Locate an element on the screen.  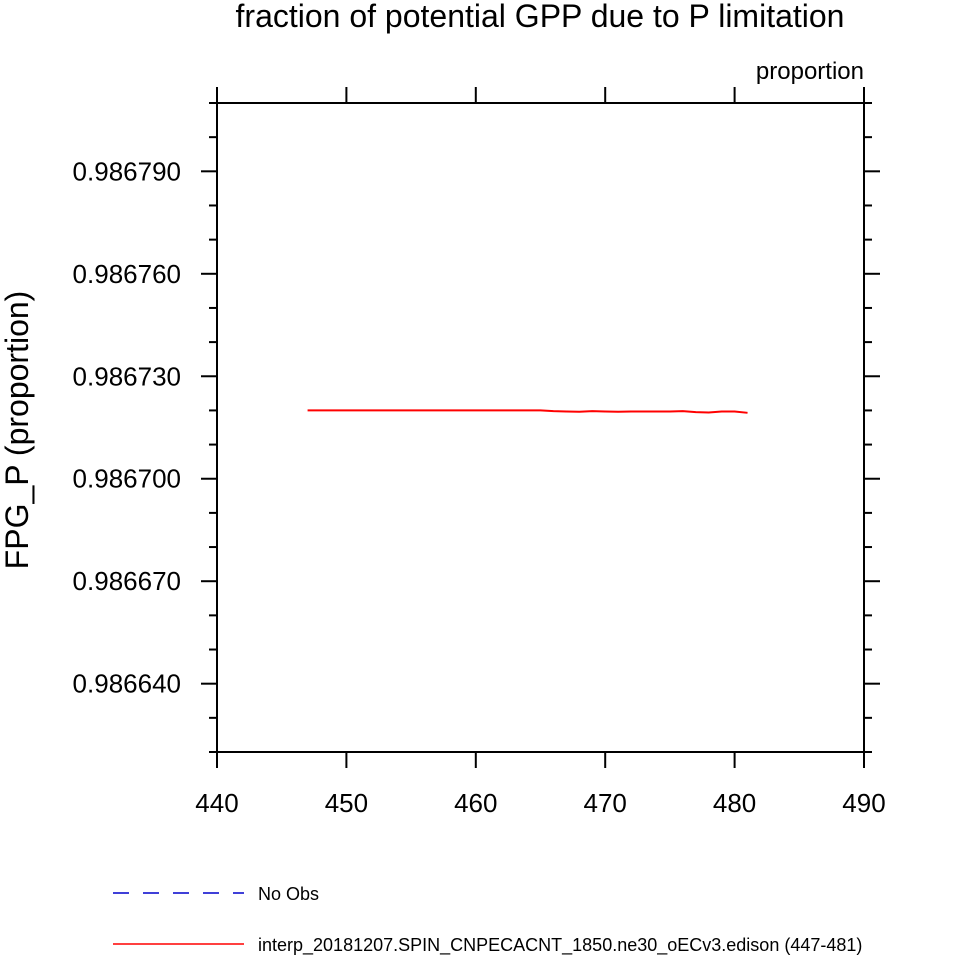
series-line is located at coordinates (527, 411).